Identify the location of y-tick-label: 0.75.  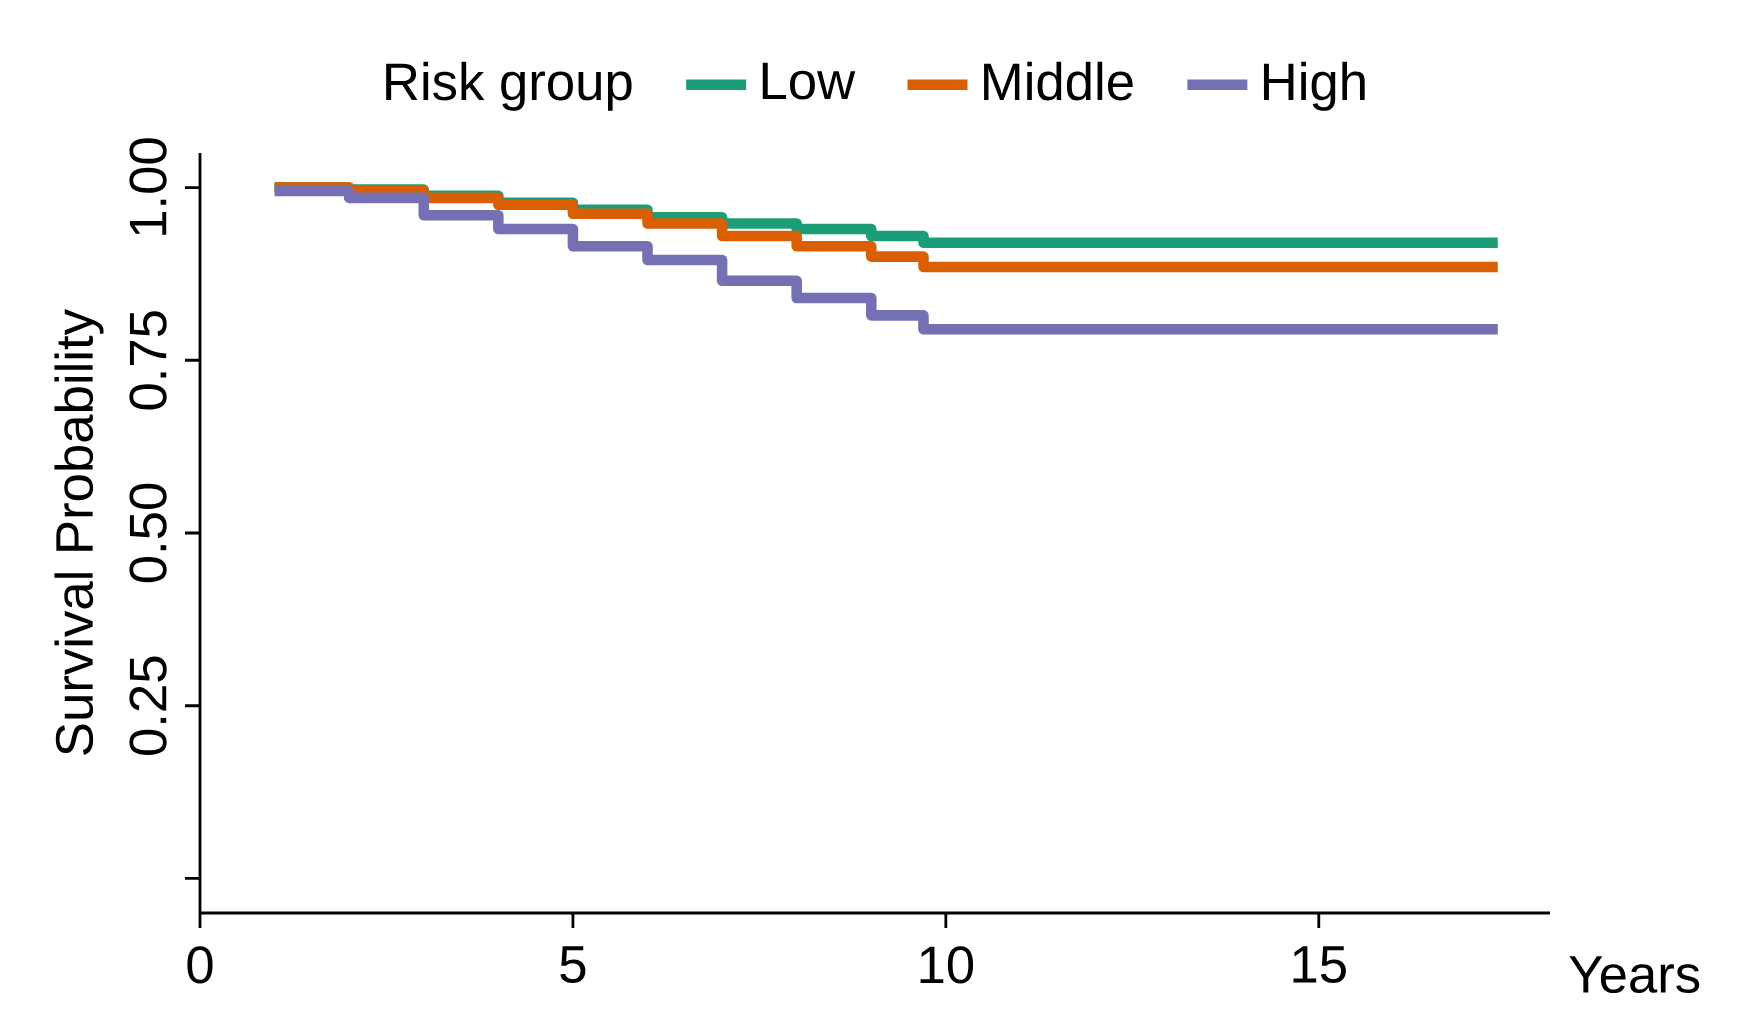
(148, 360).